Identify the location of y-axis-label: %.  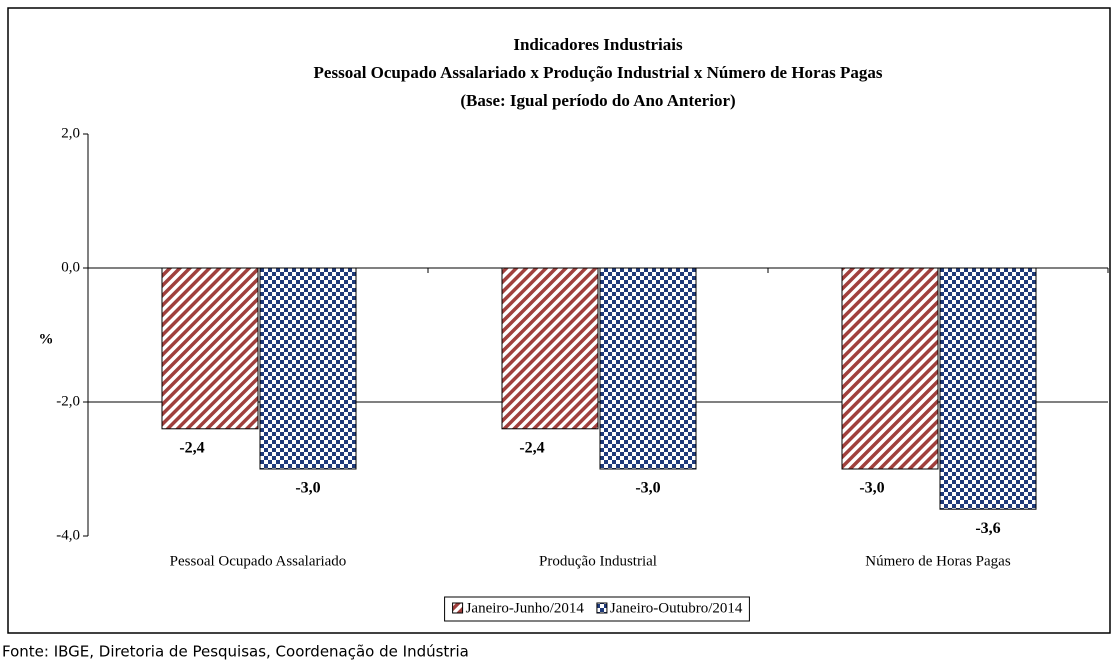
(46, 339).